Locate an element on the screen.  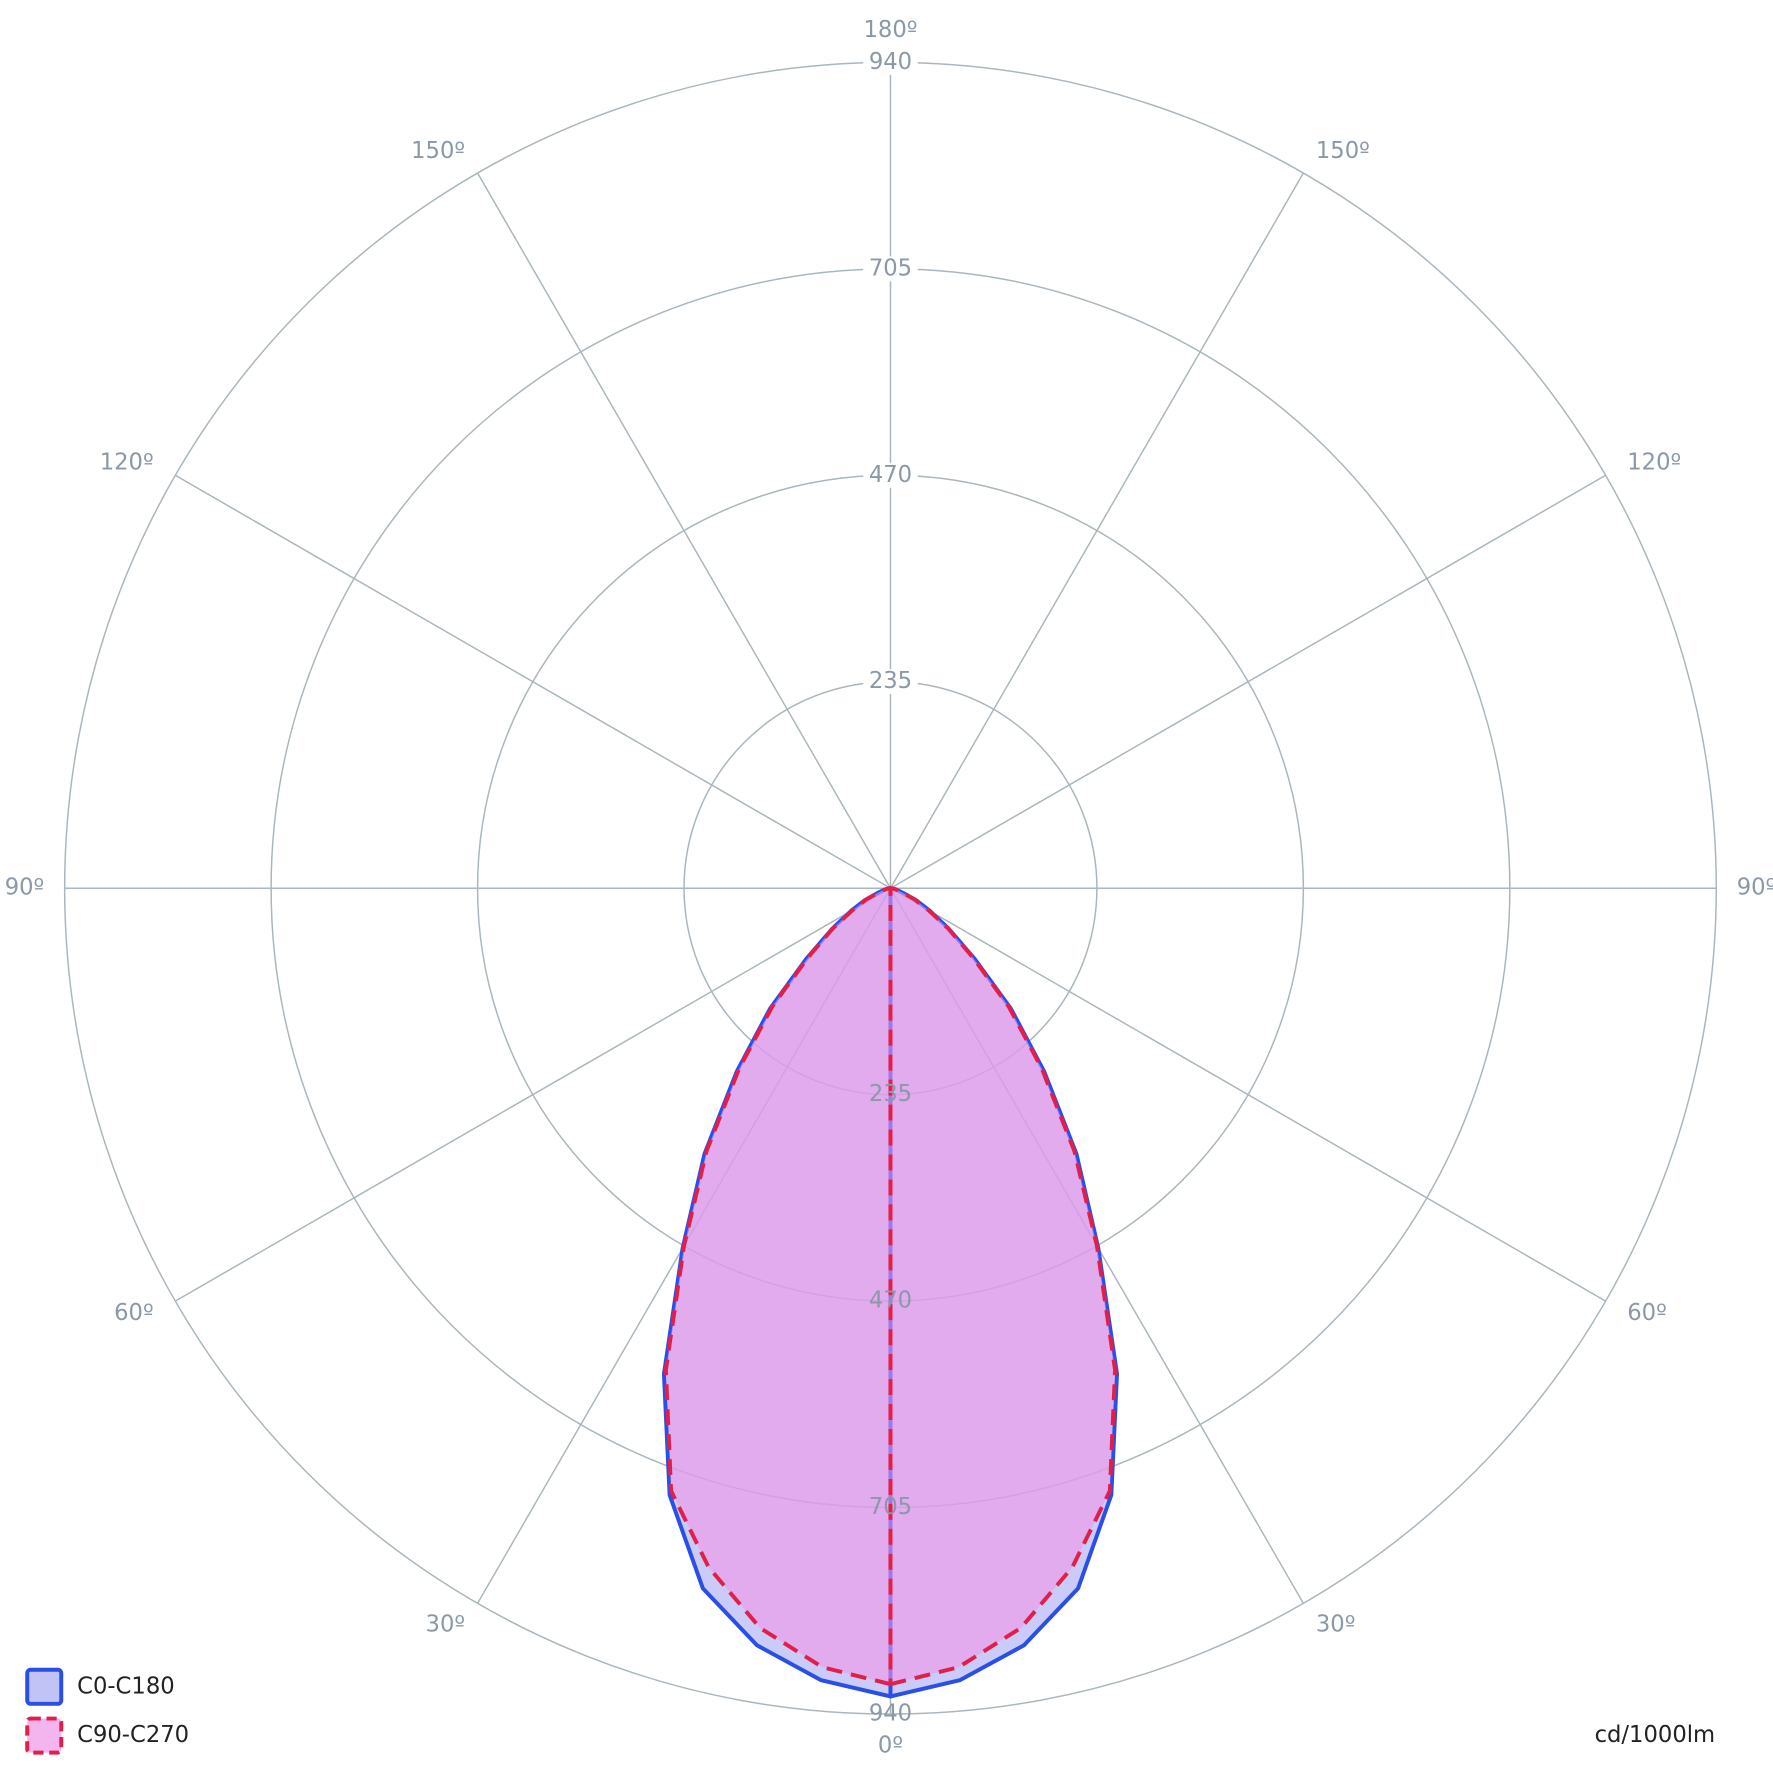
angle-label: 0º is located at coordinates (890, 1745).